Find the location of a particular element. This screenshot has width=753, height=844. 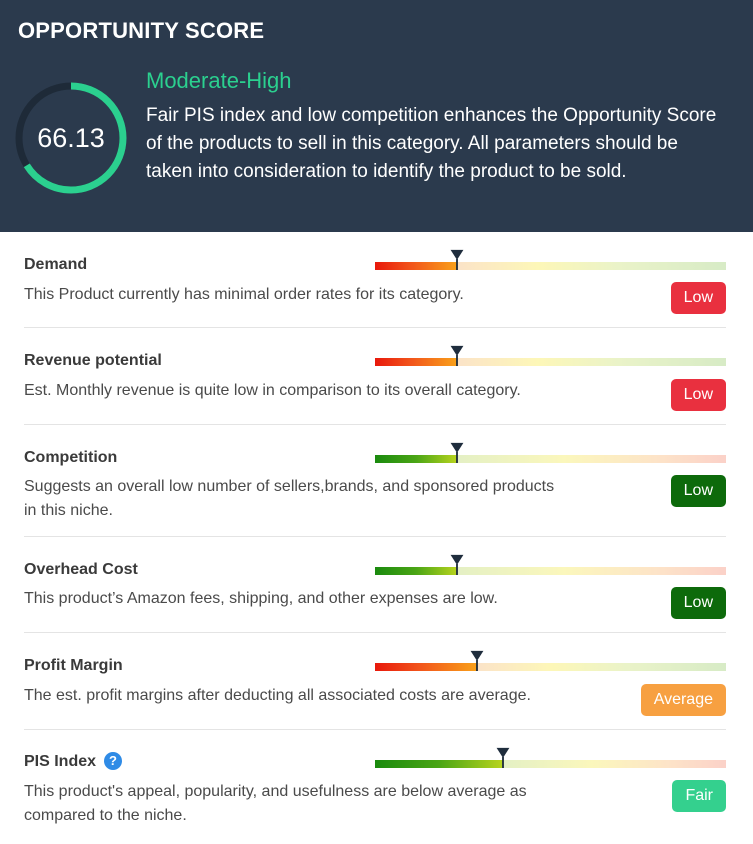

metric-title: Profit Margin is located at coordinates (73, 665).